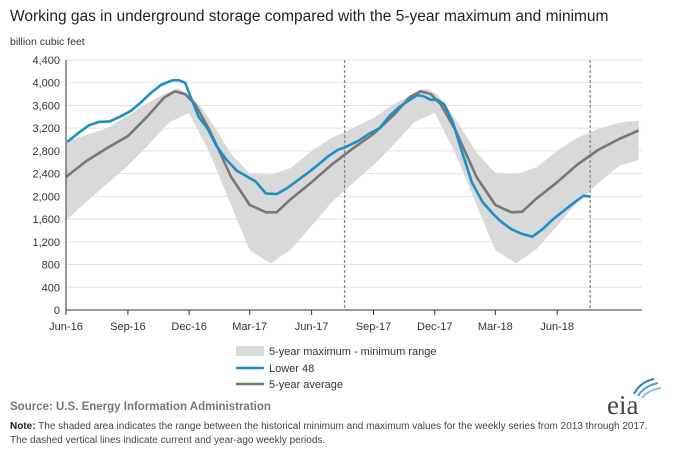 The height and width of the screenshot is (467, 683). What do you see at coordinates (249, 327) in the screenshot?
I see `x-tick-label: Mar-17` at bounding box center [249, 327].